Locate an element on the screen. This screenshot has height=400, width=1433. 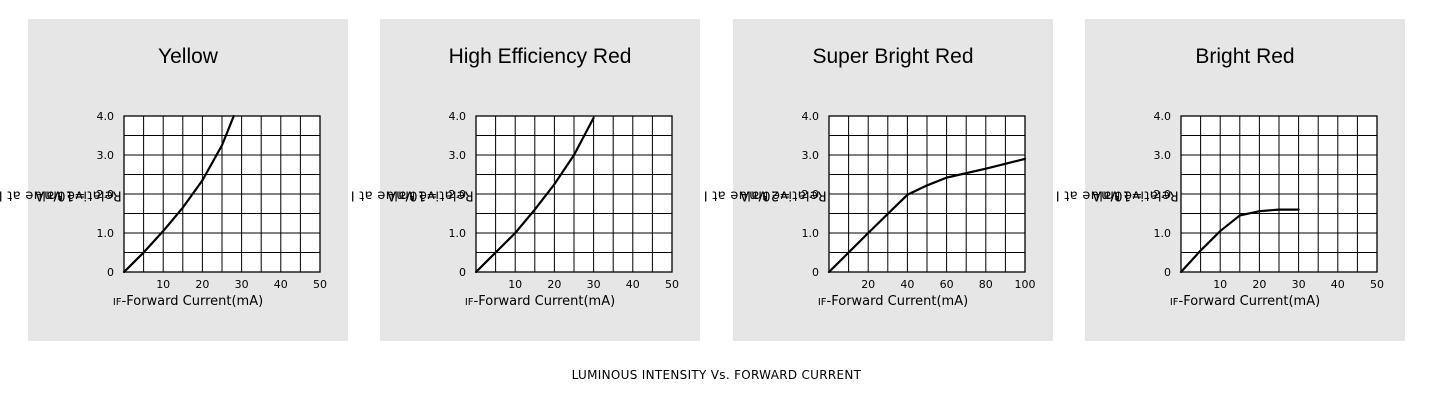
chart-title: Super Bright Red is located at coordinates (893, 56).